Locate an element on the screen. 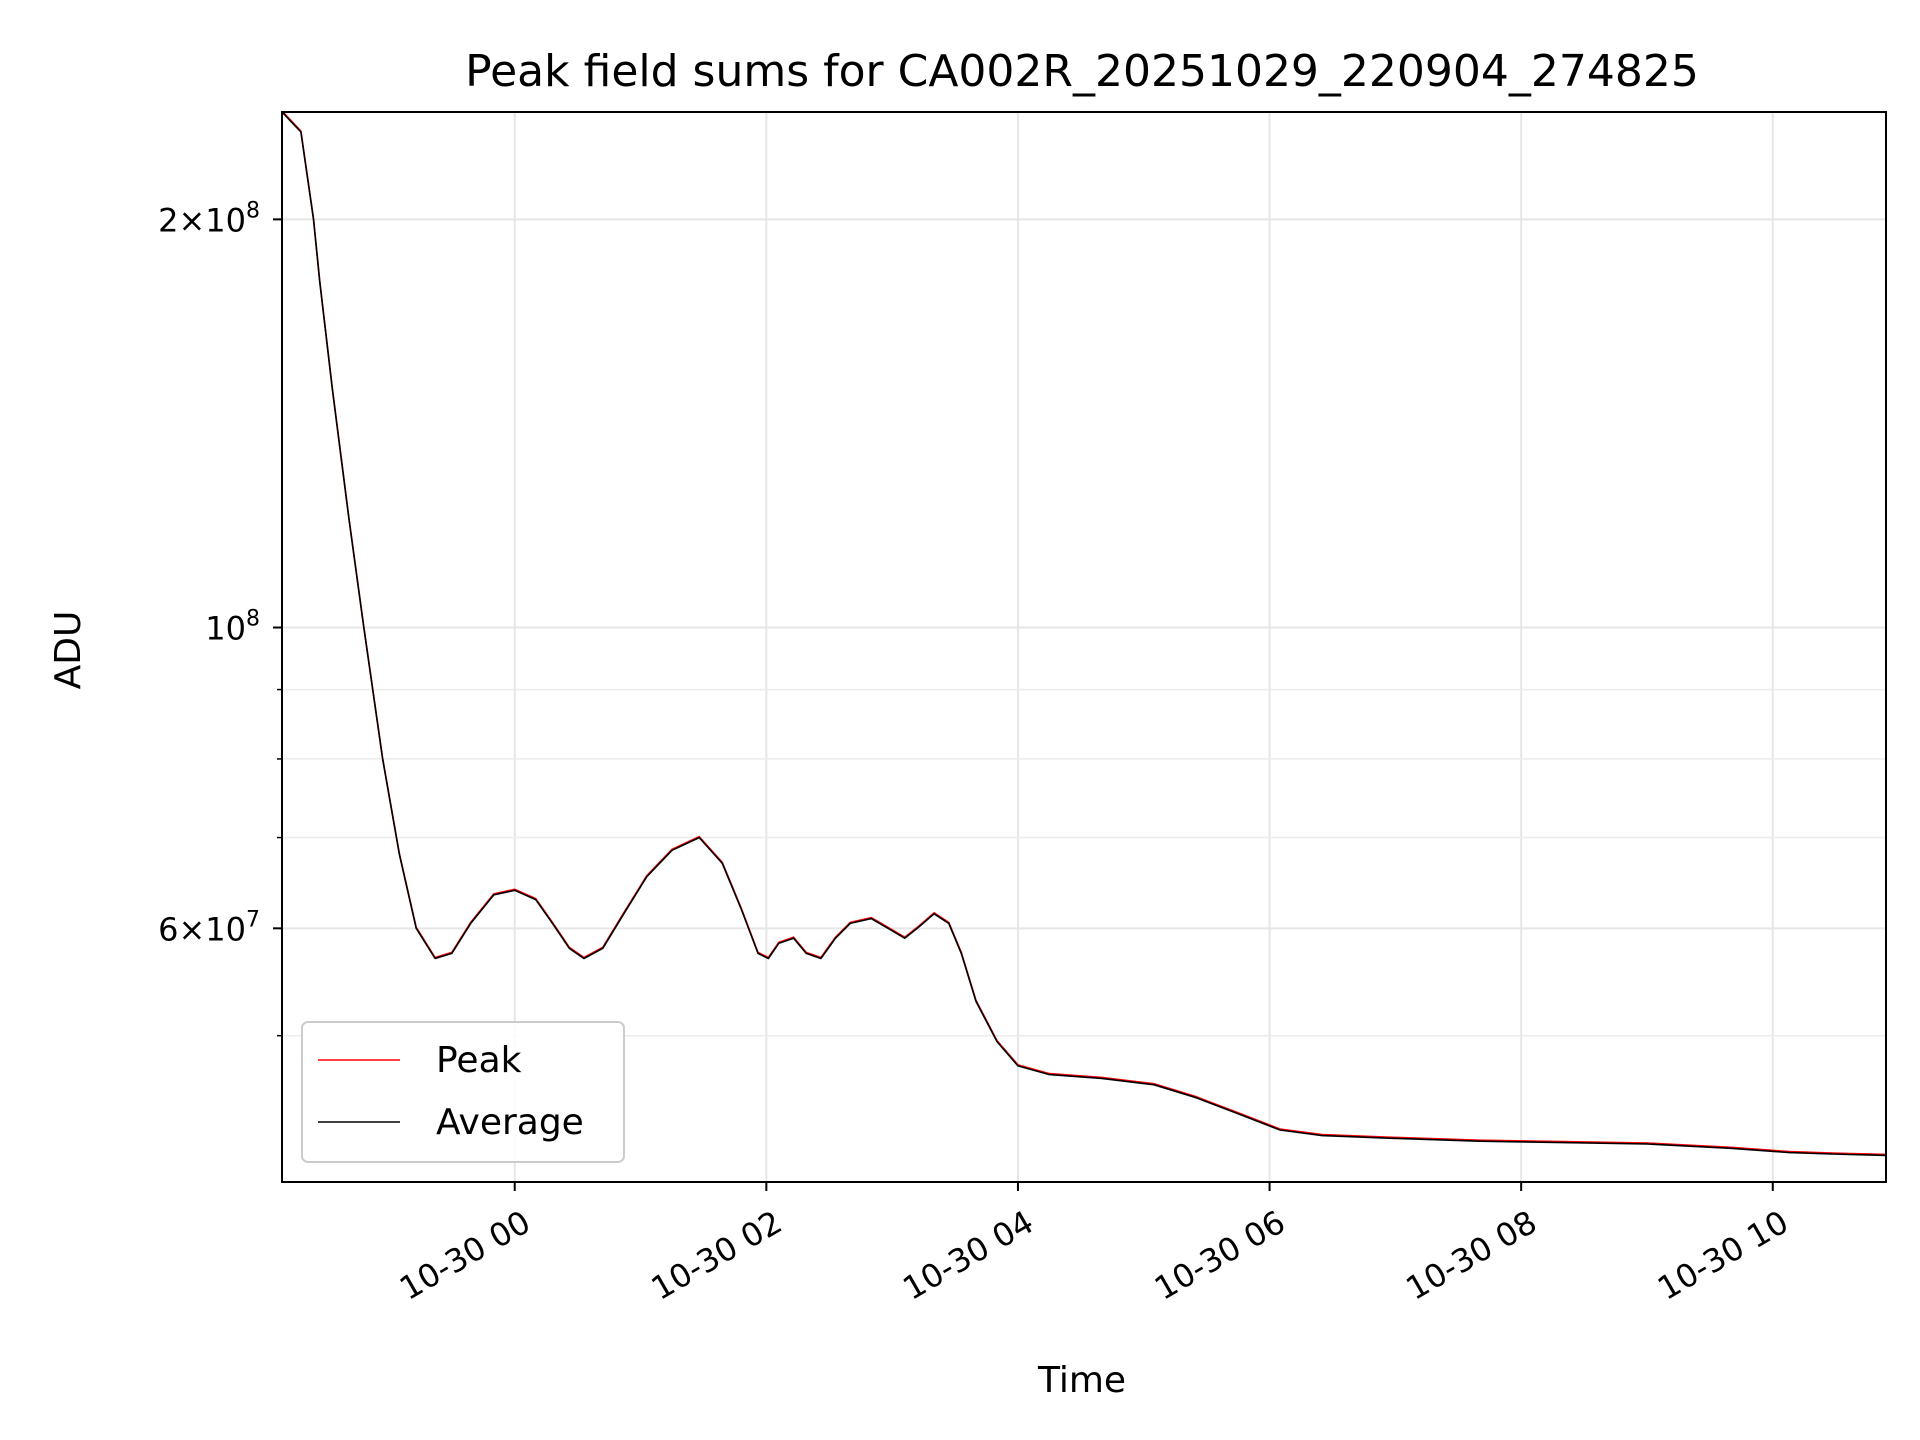 The image size is (1920, 1440). x-tick-label: 10-30 06 is located at coordinates (1220, 1255).